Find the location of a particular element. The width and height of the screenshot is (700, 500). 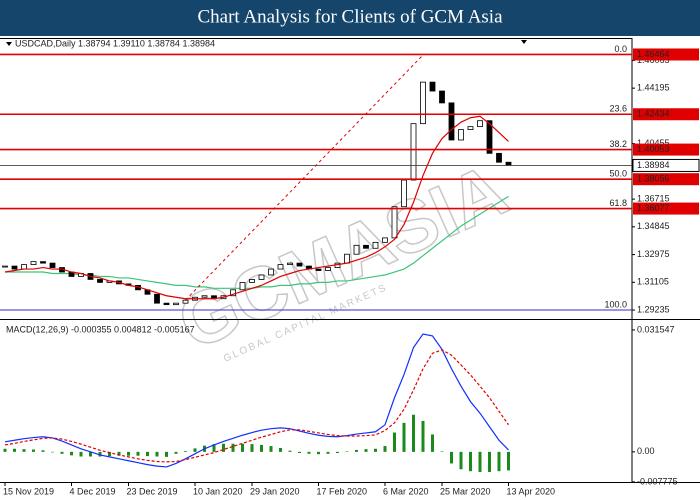

y-tick-label: 1.40455 is located at coordinates (653, 143).